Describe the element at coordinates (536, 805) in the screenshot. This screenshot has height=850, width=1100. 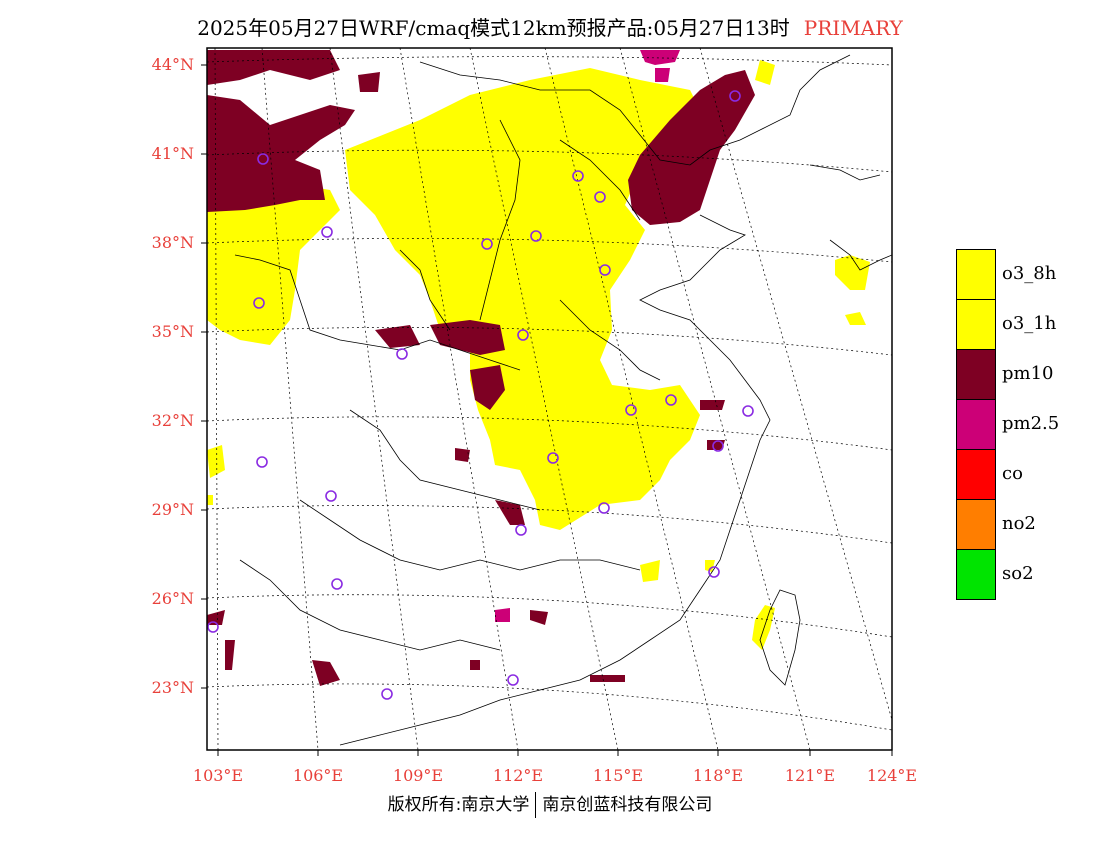
I see `copyright-divider` at that location.